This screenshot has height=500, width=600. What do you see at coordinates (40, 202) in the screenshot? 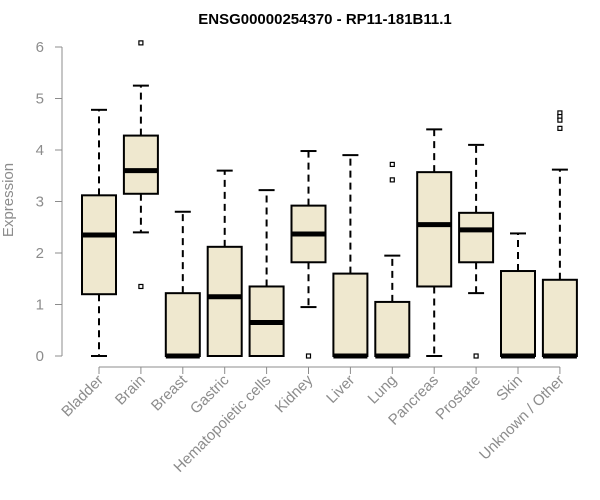
I see `y-tick-label: 3` at bounding box center [40, 202].